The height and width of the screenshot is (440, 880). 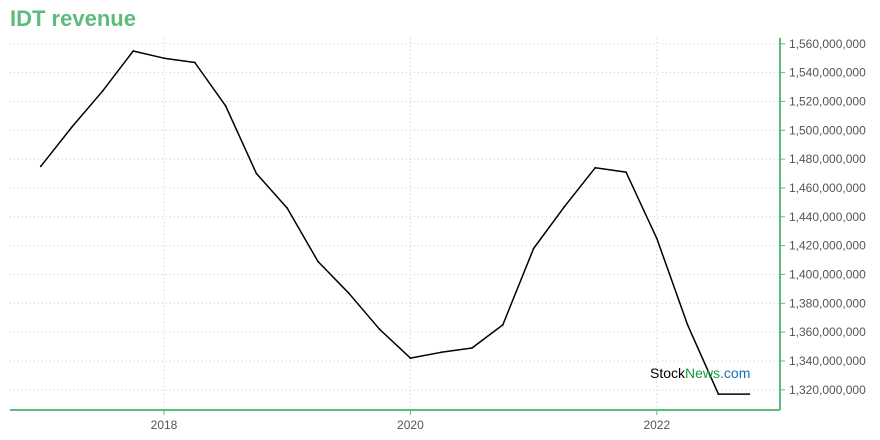 I want to click on stocknews-watermark: StockNews.com, so click(x=700, y=373).